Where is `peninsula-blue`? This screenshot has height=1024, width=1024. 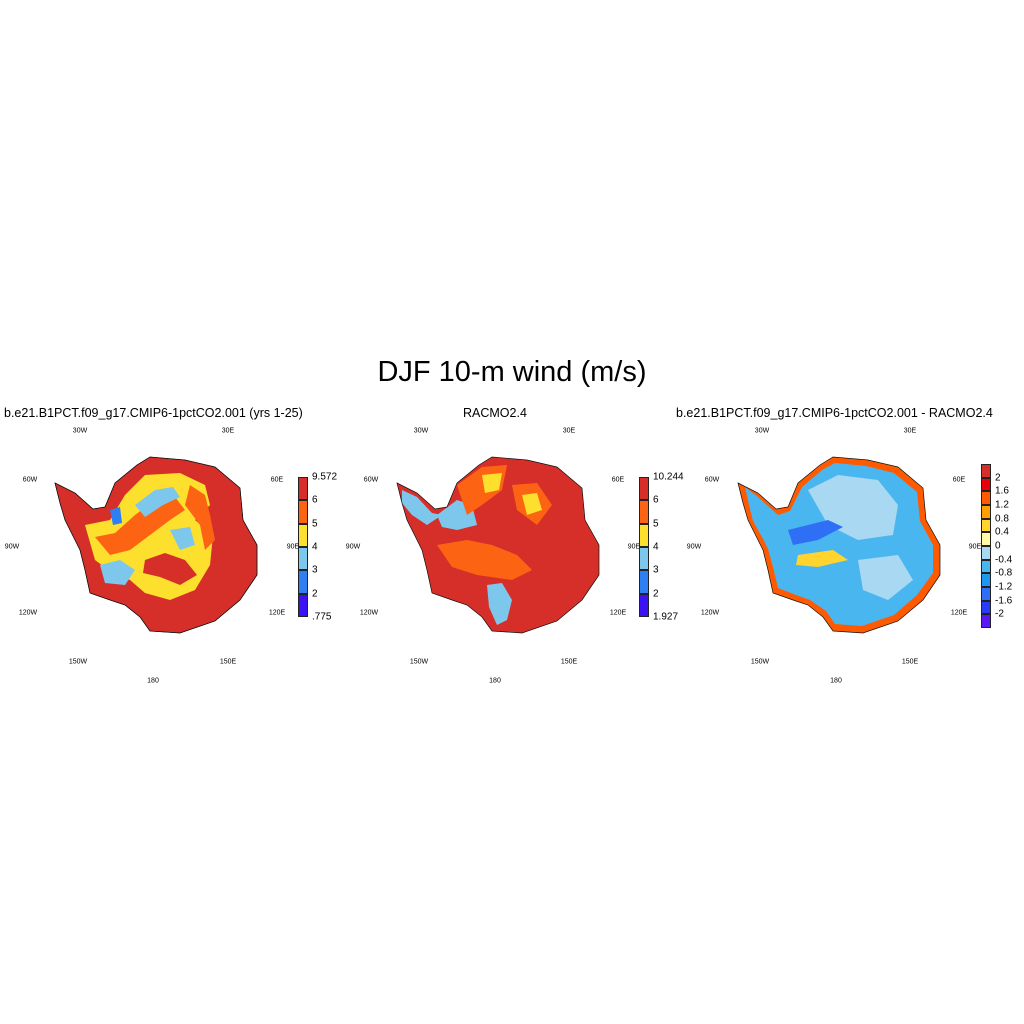
peninsula-blue is located at coordinates (422, 507).